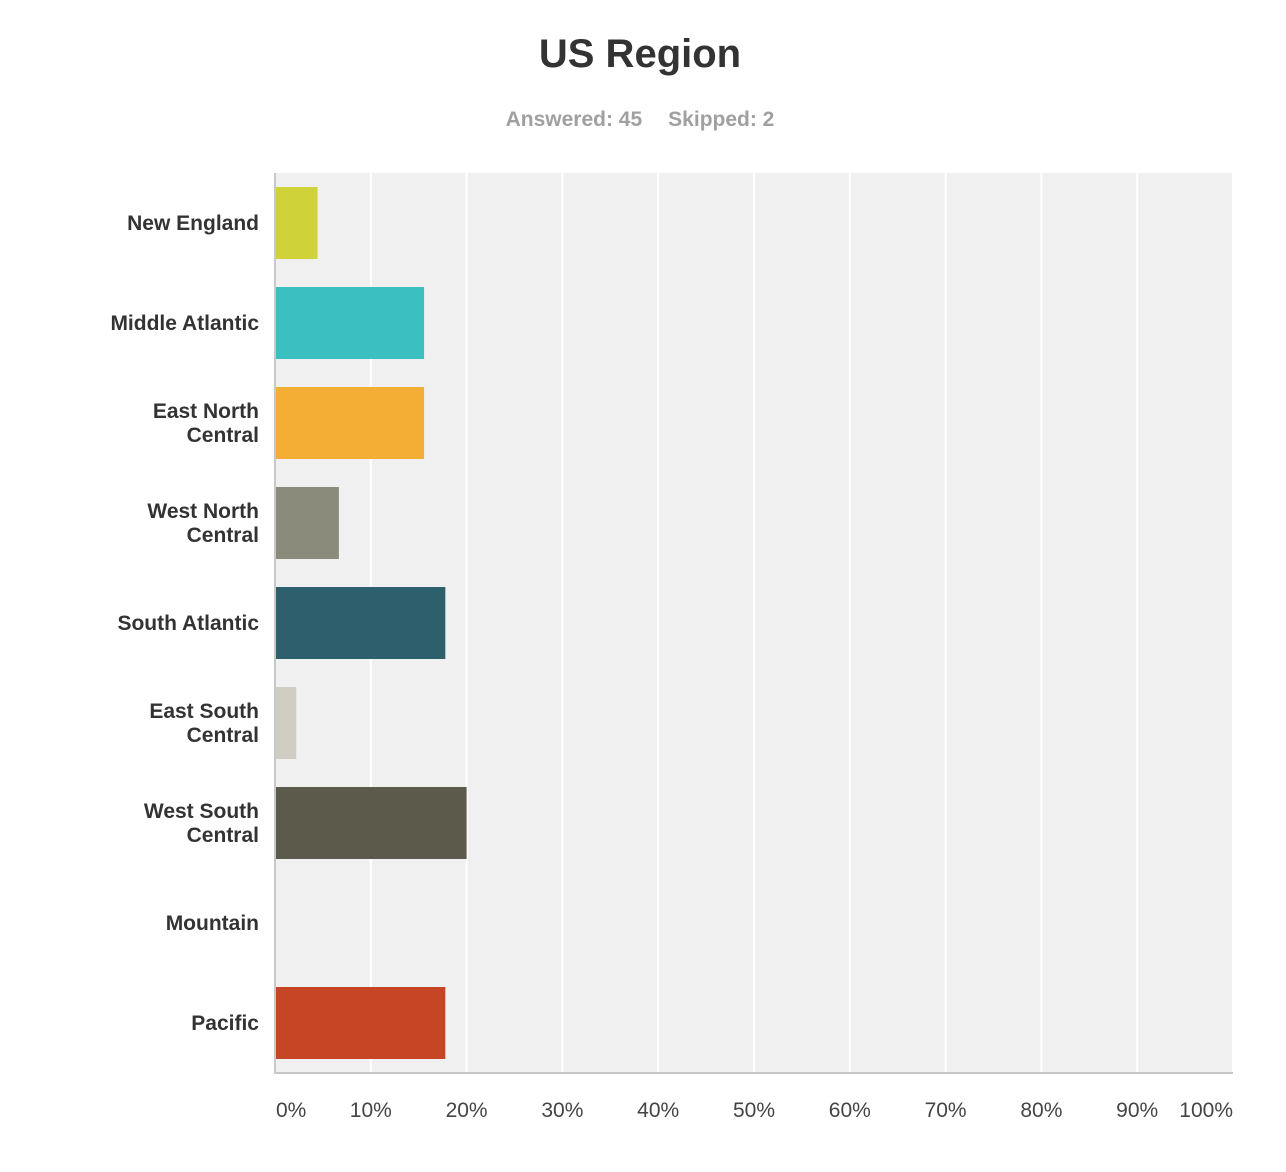 This screenshot has height=1172, width=1286. I want to click on category-label-line: Middle Atlantic, so click(184, 323).